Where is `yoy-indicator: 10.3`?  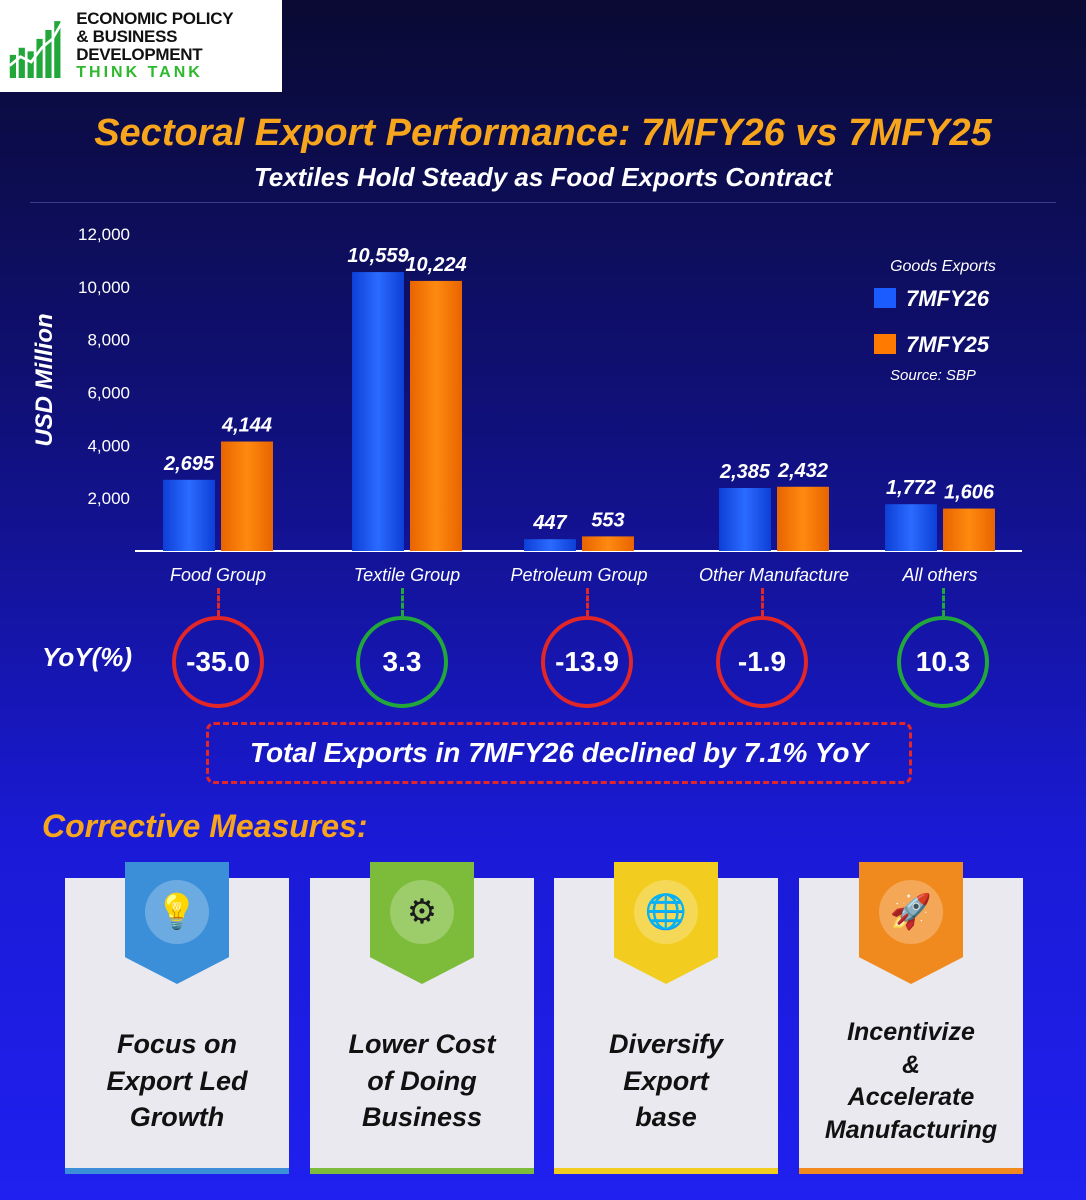
yoy-indicator: 10.3 is located at coordinates (943, 648).